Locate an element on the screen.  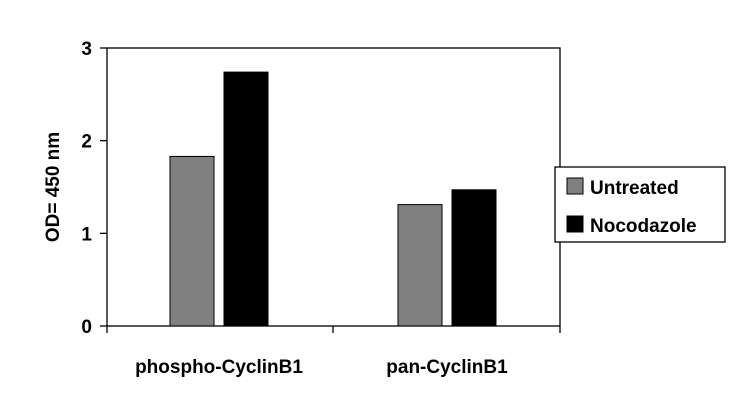
bar-nocodazole-pan-cyclinb1 is located at coordinates (474, 258).